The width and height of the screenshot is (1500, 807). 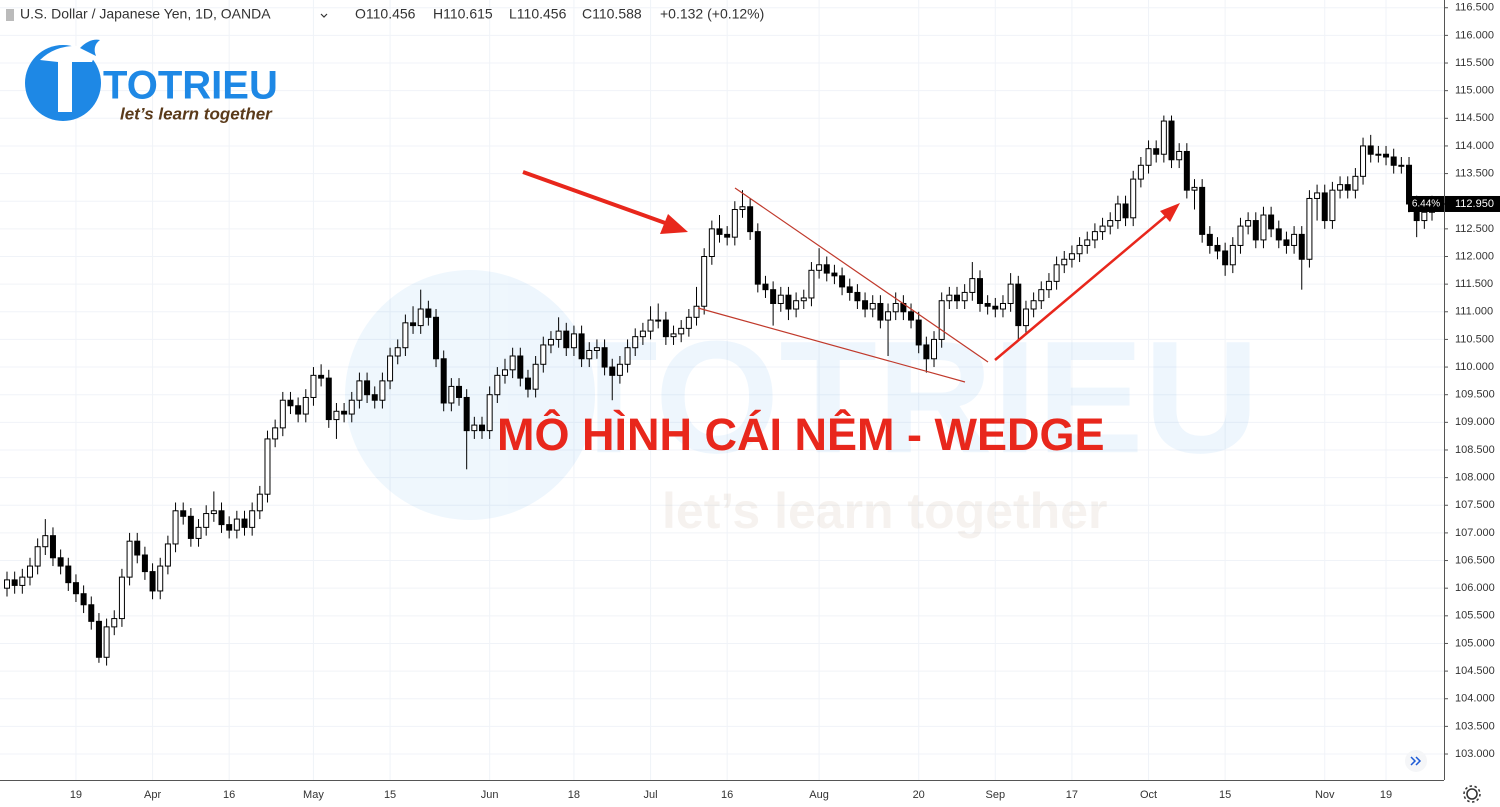 What do you see at coordinates (909, 396) in the screenshot?
I see `watermark-name: TOTRIEU` at bounding box center [909, 396].